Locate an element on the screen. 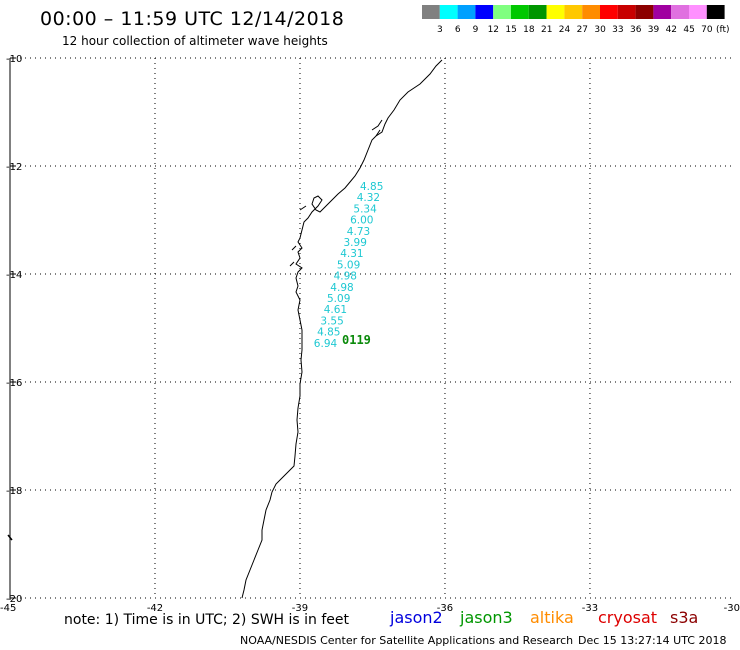 This screenshot has width=740, height=650. map-title: 00:00 – 11:59 UTC 12/14/2018 is located at coordinates (192, 19).